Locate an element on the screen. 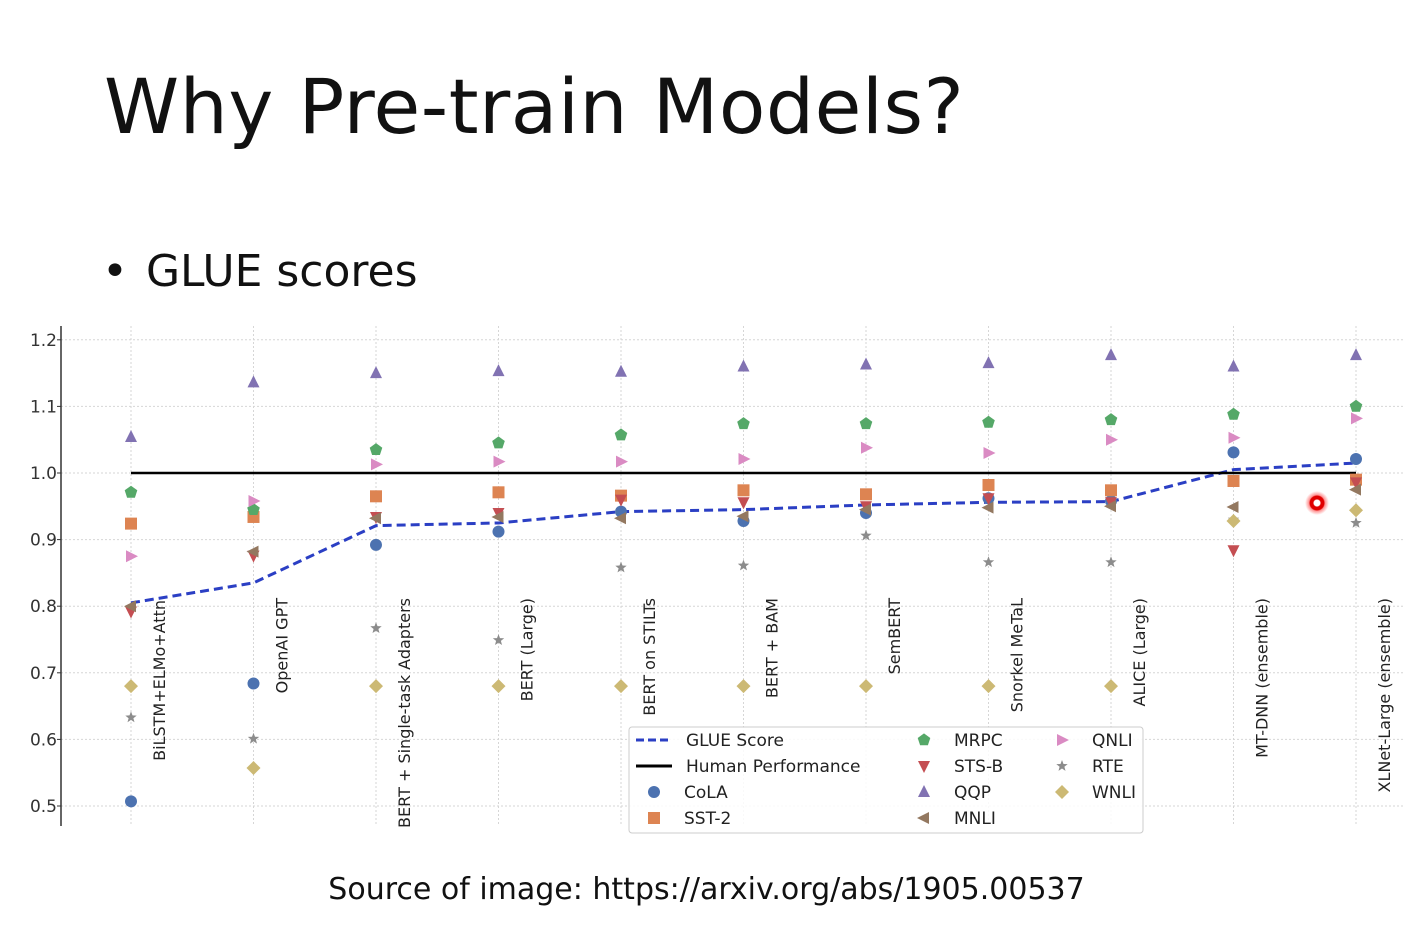 The image size is (1413, 945). bullet-item: • GLUE scores is located at coordinates (260, 271).